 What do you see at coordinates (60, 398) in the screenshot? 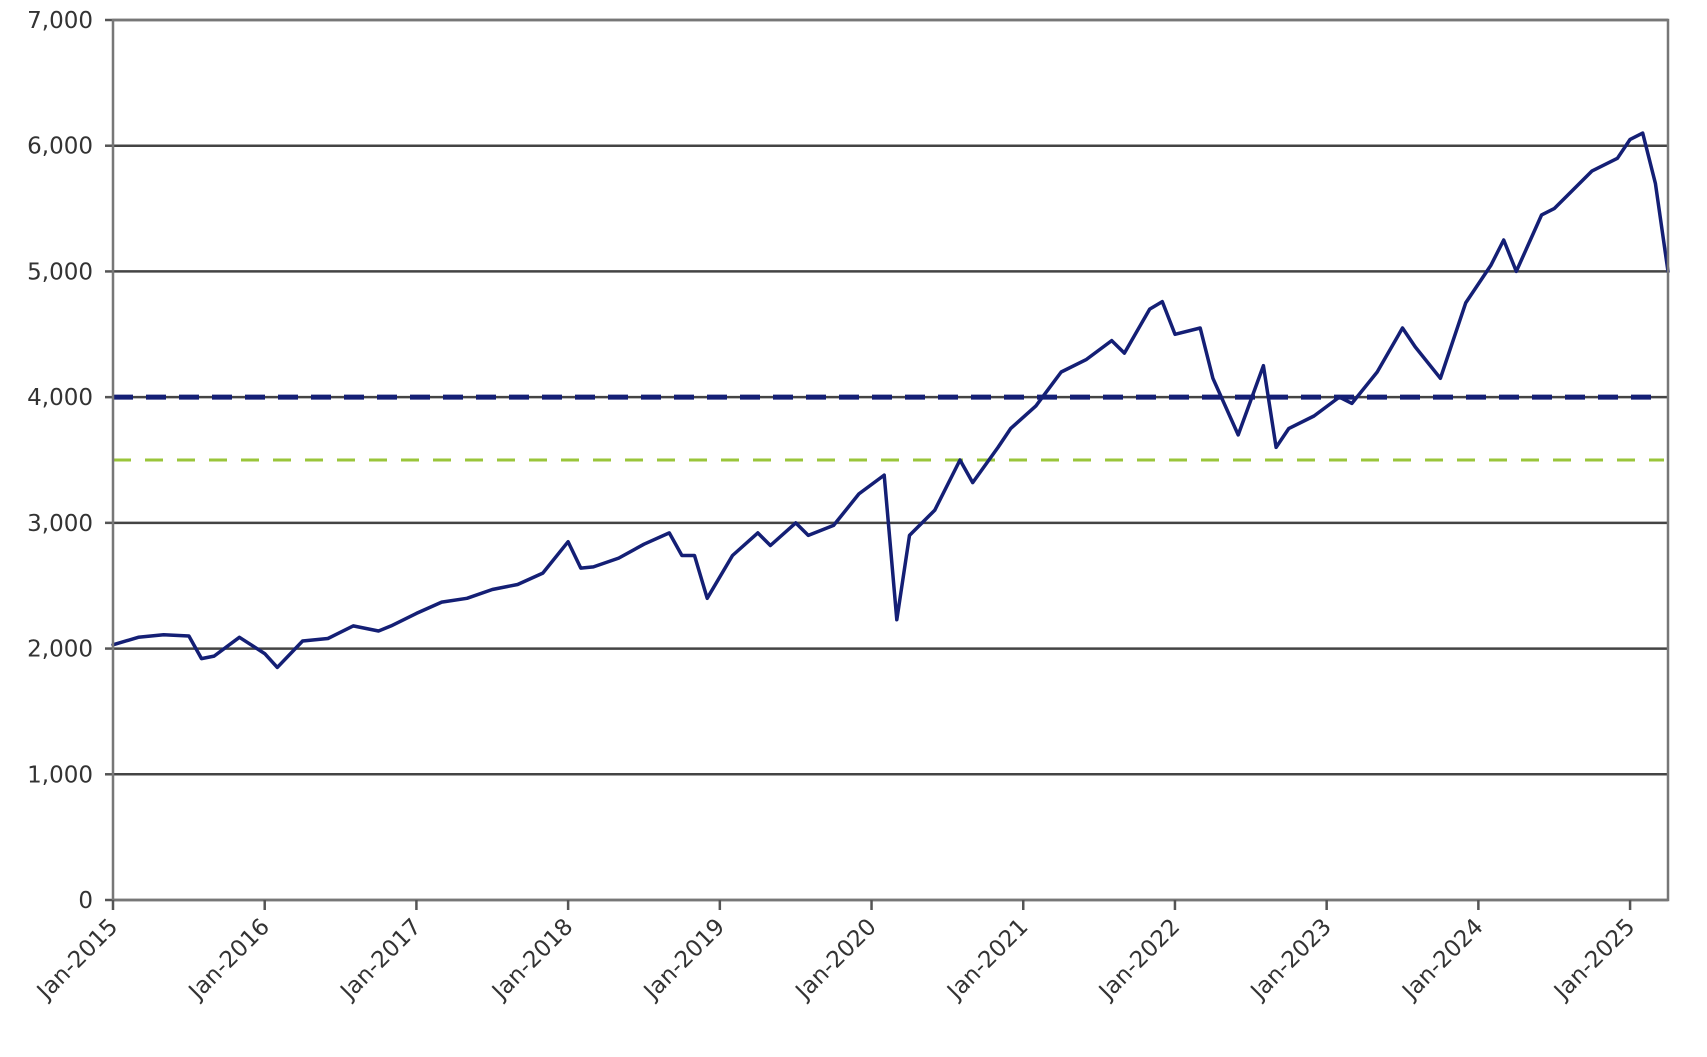
I see `y-tick-label: 4,000` at bounding box center [60, 398].